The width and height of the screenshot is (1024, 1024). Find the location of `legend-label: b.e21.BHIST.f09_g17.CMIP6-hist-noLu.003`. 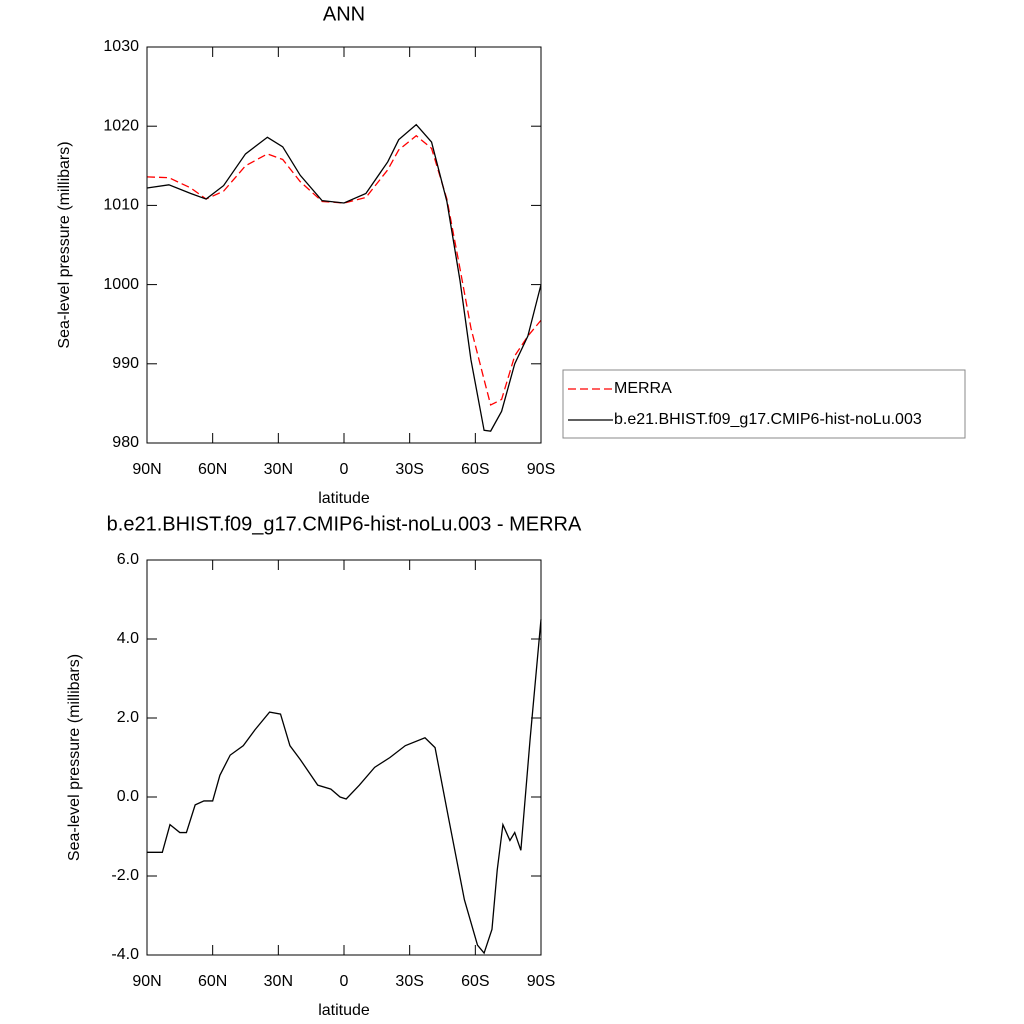

legend-label: b.e21.BHIST.f09_g17.CMIP6-hist-noLu.003 is located at coordinates (768, 419).